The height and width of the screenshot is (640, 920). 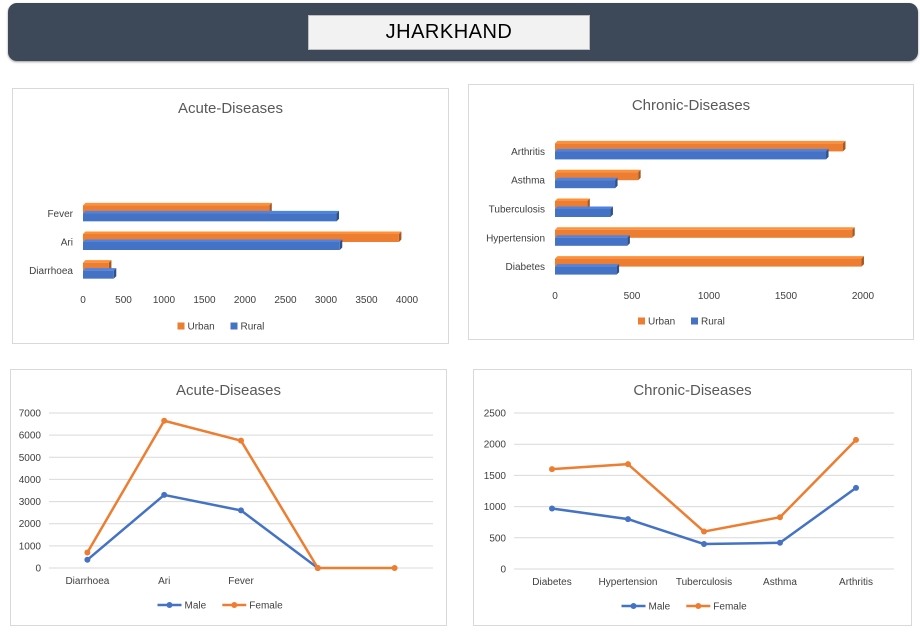 I want to click on bar-fever-urban, so click(x=176, y=209).